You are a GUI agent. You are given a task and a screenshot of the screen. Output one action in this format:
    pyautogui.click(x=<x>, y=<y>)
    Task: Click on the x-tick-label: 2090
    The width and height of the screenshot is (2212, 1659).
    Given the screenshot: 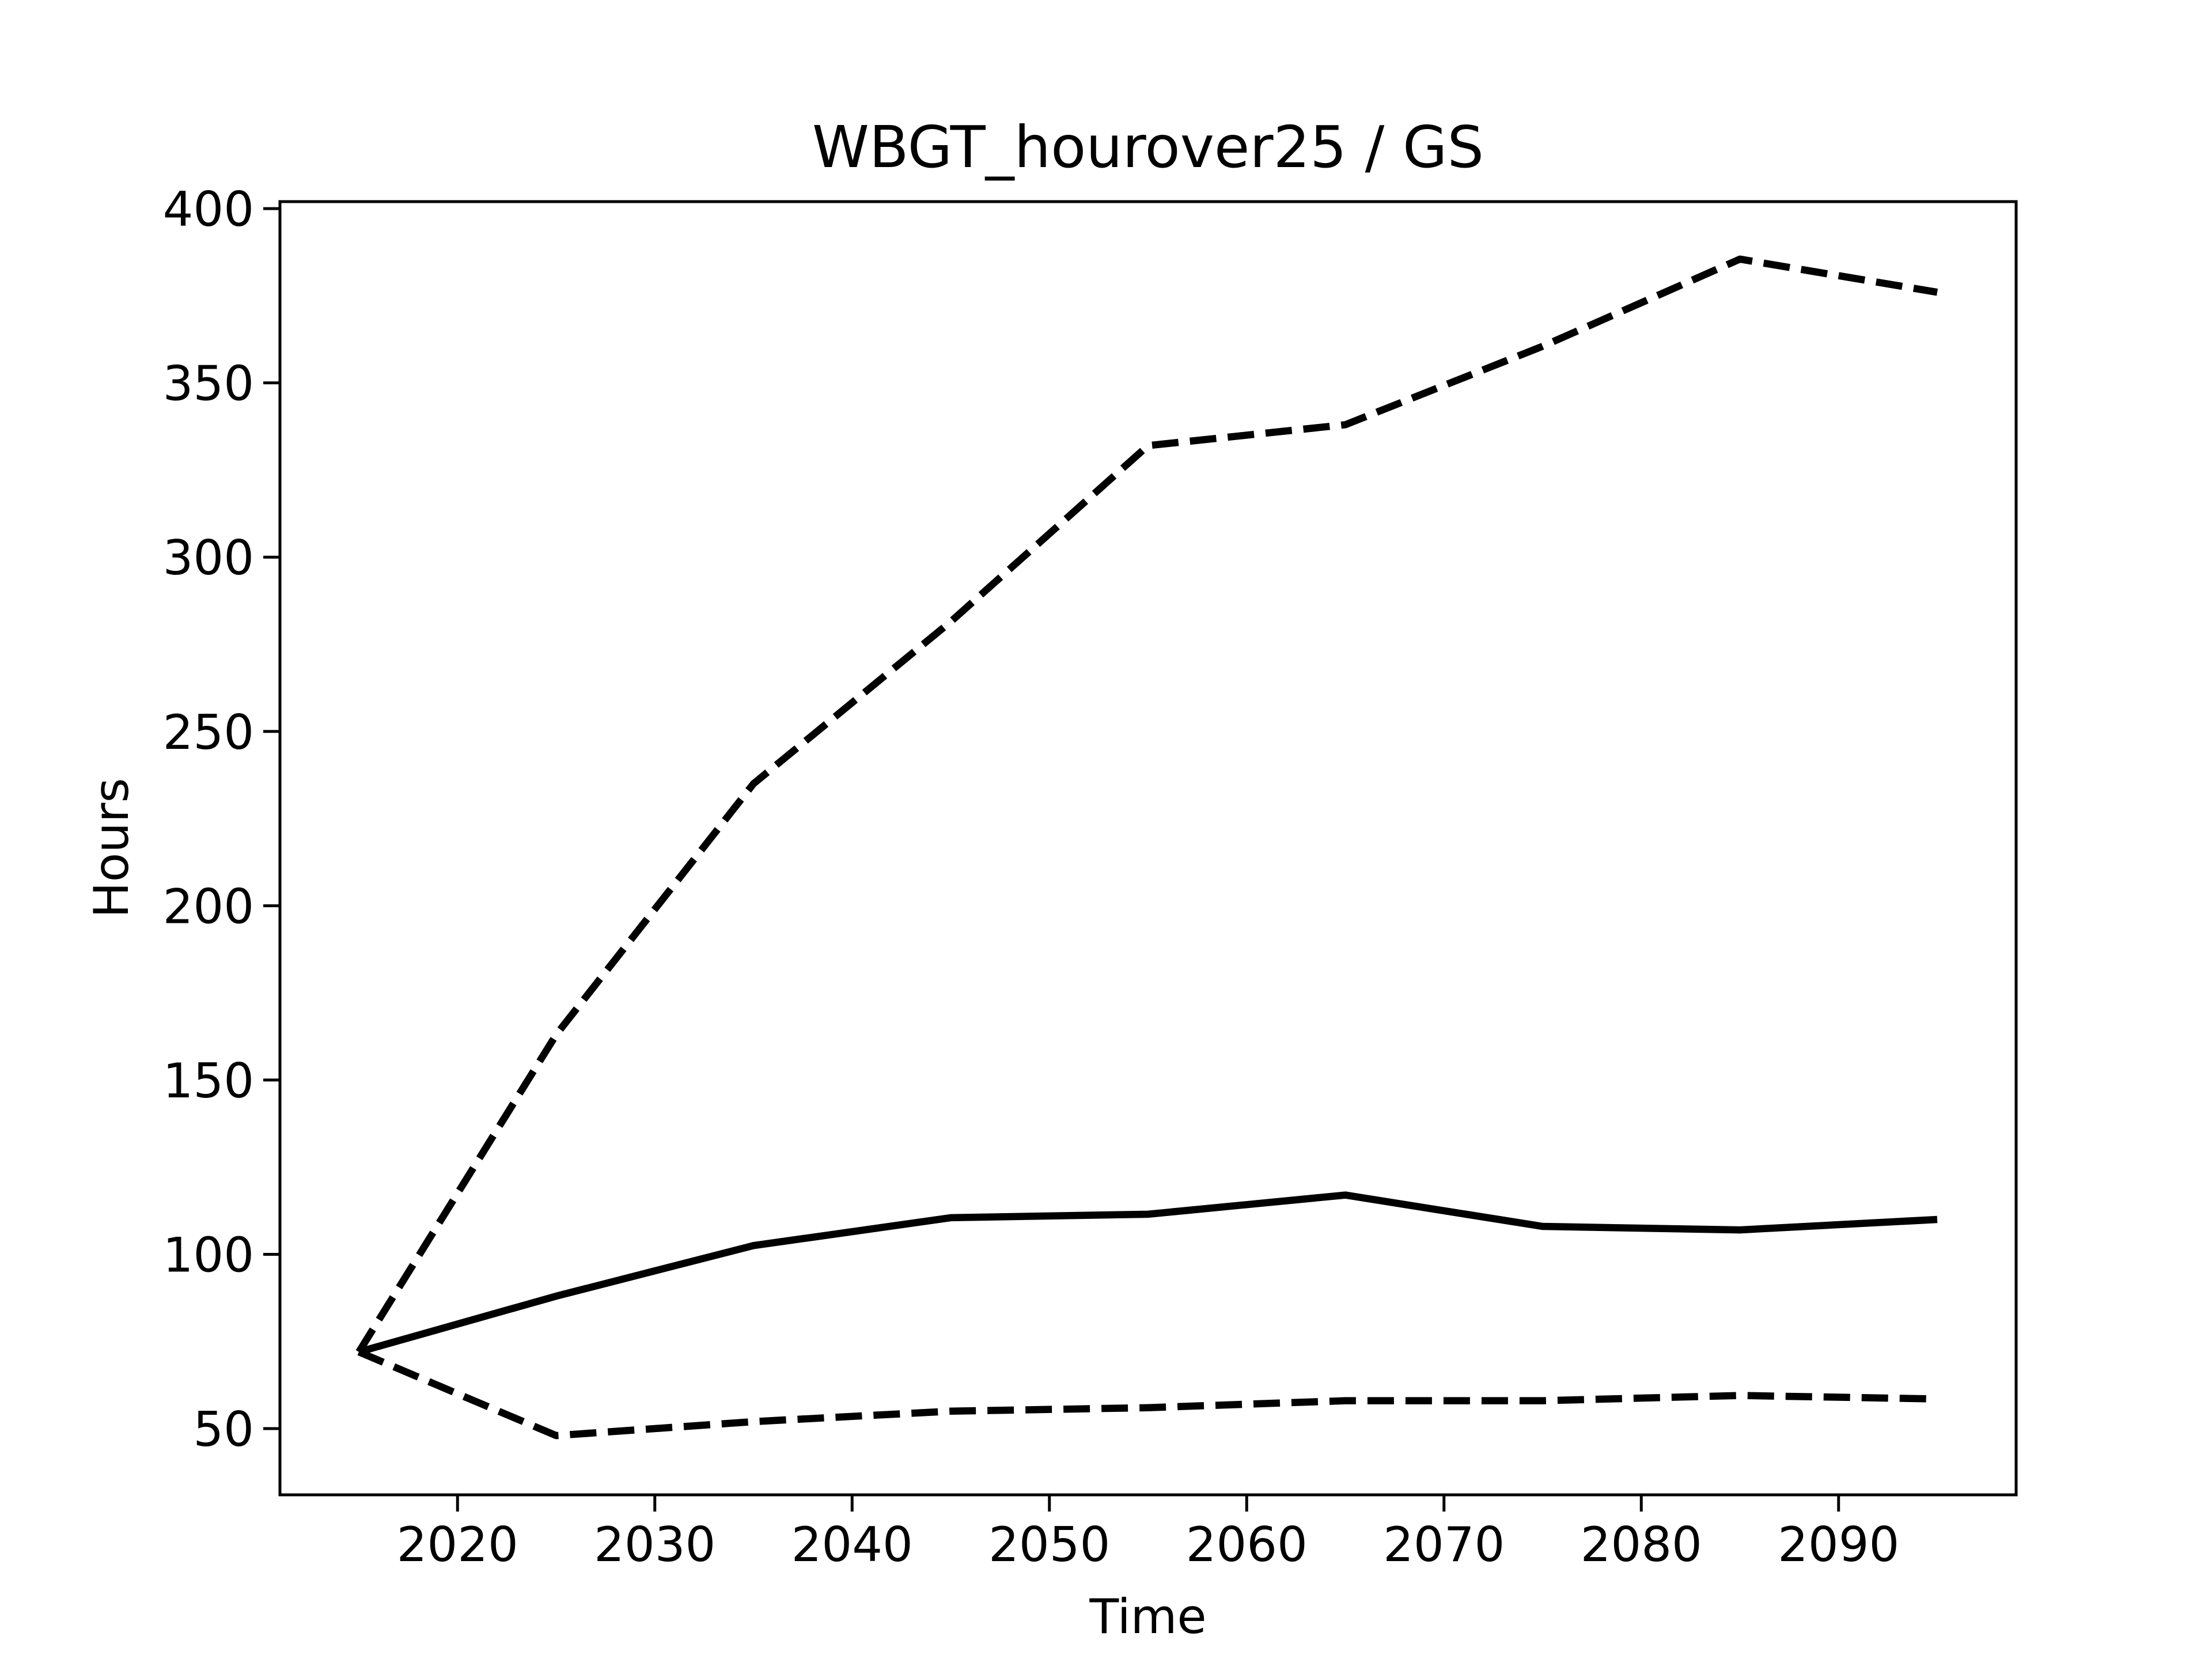 What is the action you would take?
    pyautogui.click(x=1838, y=1545)
    